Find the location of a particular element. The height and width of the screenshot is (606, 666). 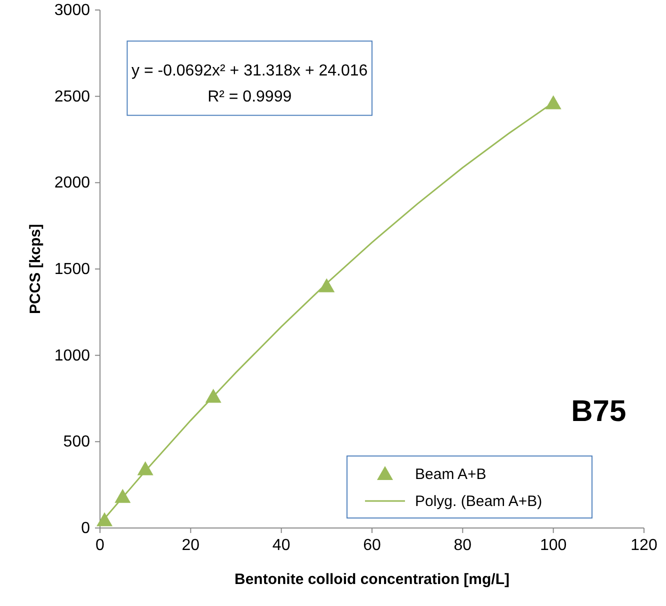

x-tick-label: 40 is located at coordinates (281, 545).